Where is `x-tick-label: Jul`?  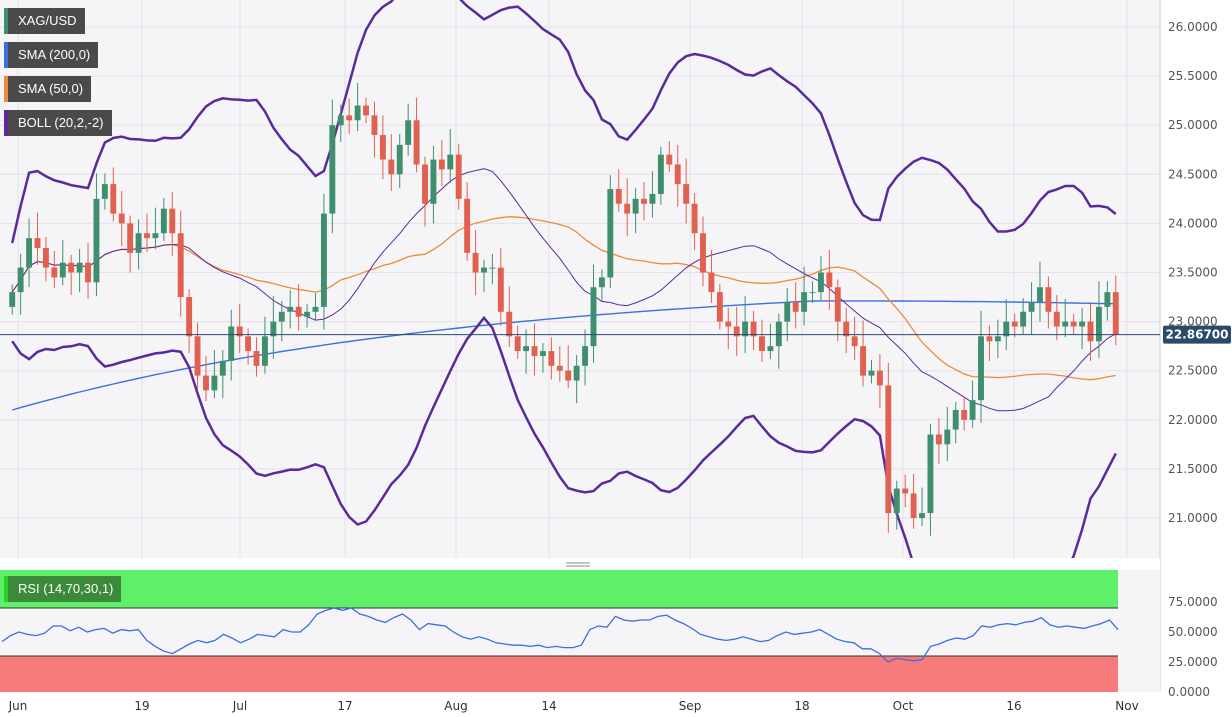 x-tick-label: Jul is located at coordinates (239, 706).